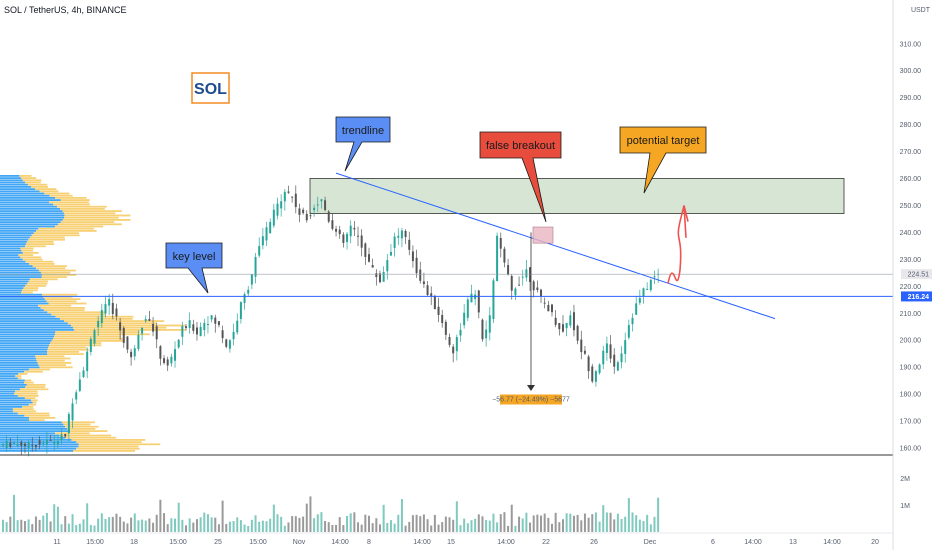 The width and height of the screenshot is (932, 550). Describe the element at coordinates (905, 479) in the screenshot. I see `volume-tick-label: 2M` at that location.